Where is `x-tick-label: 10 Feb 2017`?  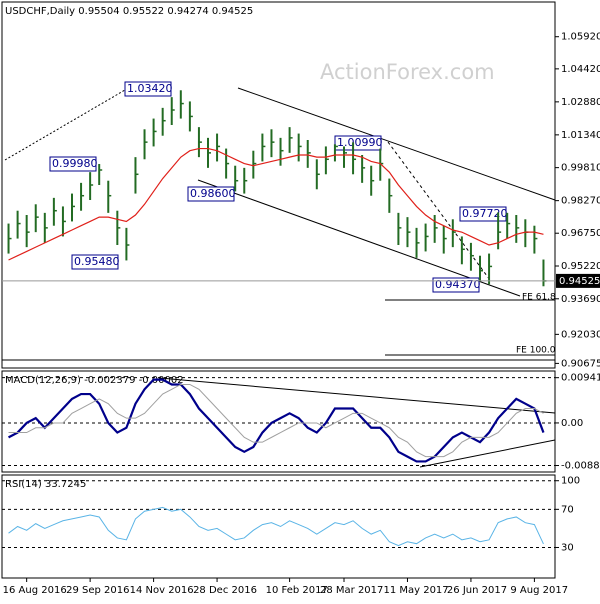
x-tick-label: 10 Feb 2017 is located at coordinates (297, 590).